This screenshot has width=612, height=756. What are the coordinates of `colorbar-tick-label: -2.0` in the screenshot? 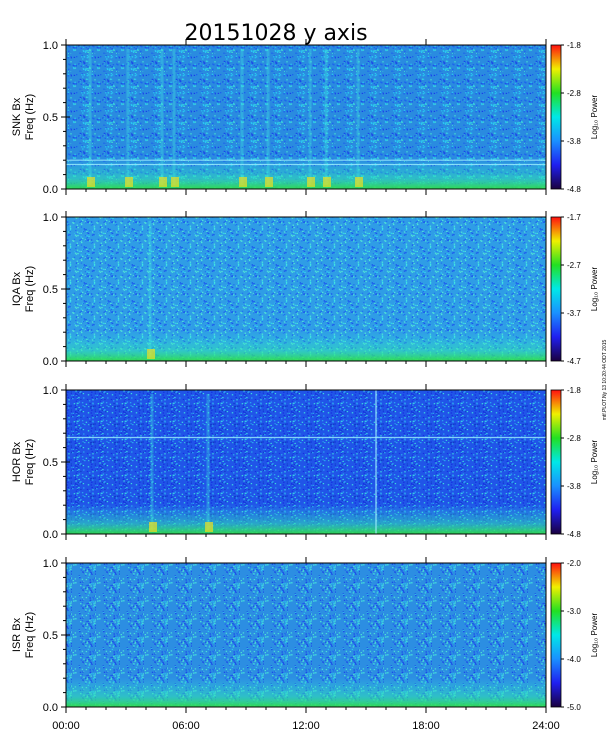 It's located at (574, 563).